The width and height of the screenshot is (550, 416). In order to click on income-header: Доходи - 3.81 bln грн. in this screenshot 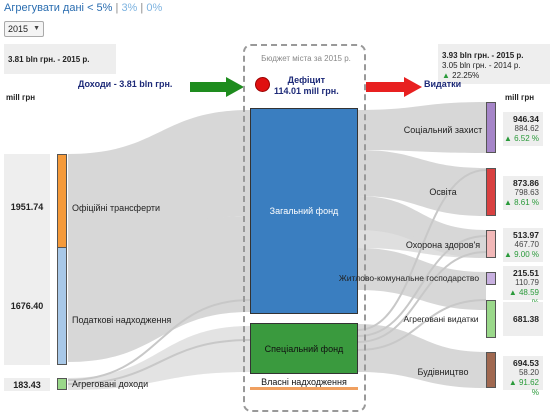, I will do `click(125, 84)`.